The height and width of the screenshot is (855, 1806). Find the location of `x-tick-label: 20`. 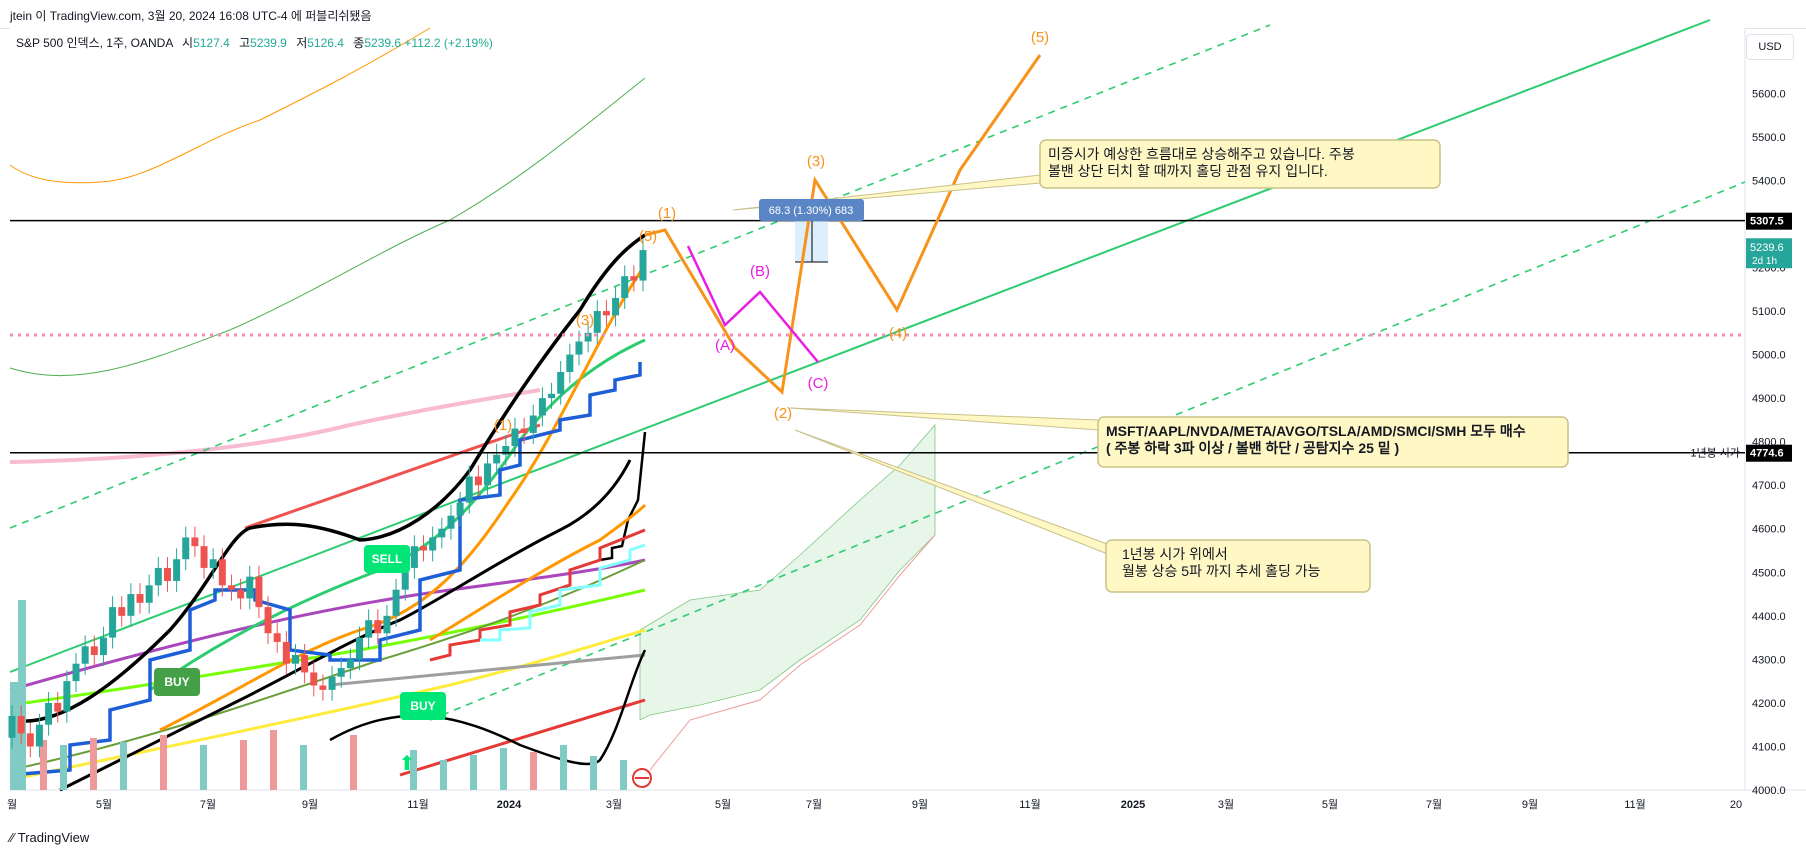

x-tick-label: 20 is located at coordinates (1736, 805).